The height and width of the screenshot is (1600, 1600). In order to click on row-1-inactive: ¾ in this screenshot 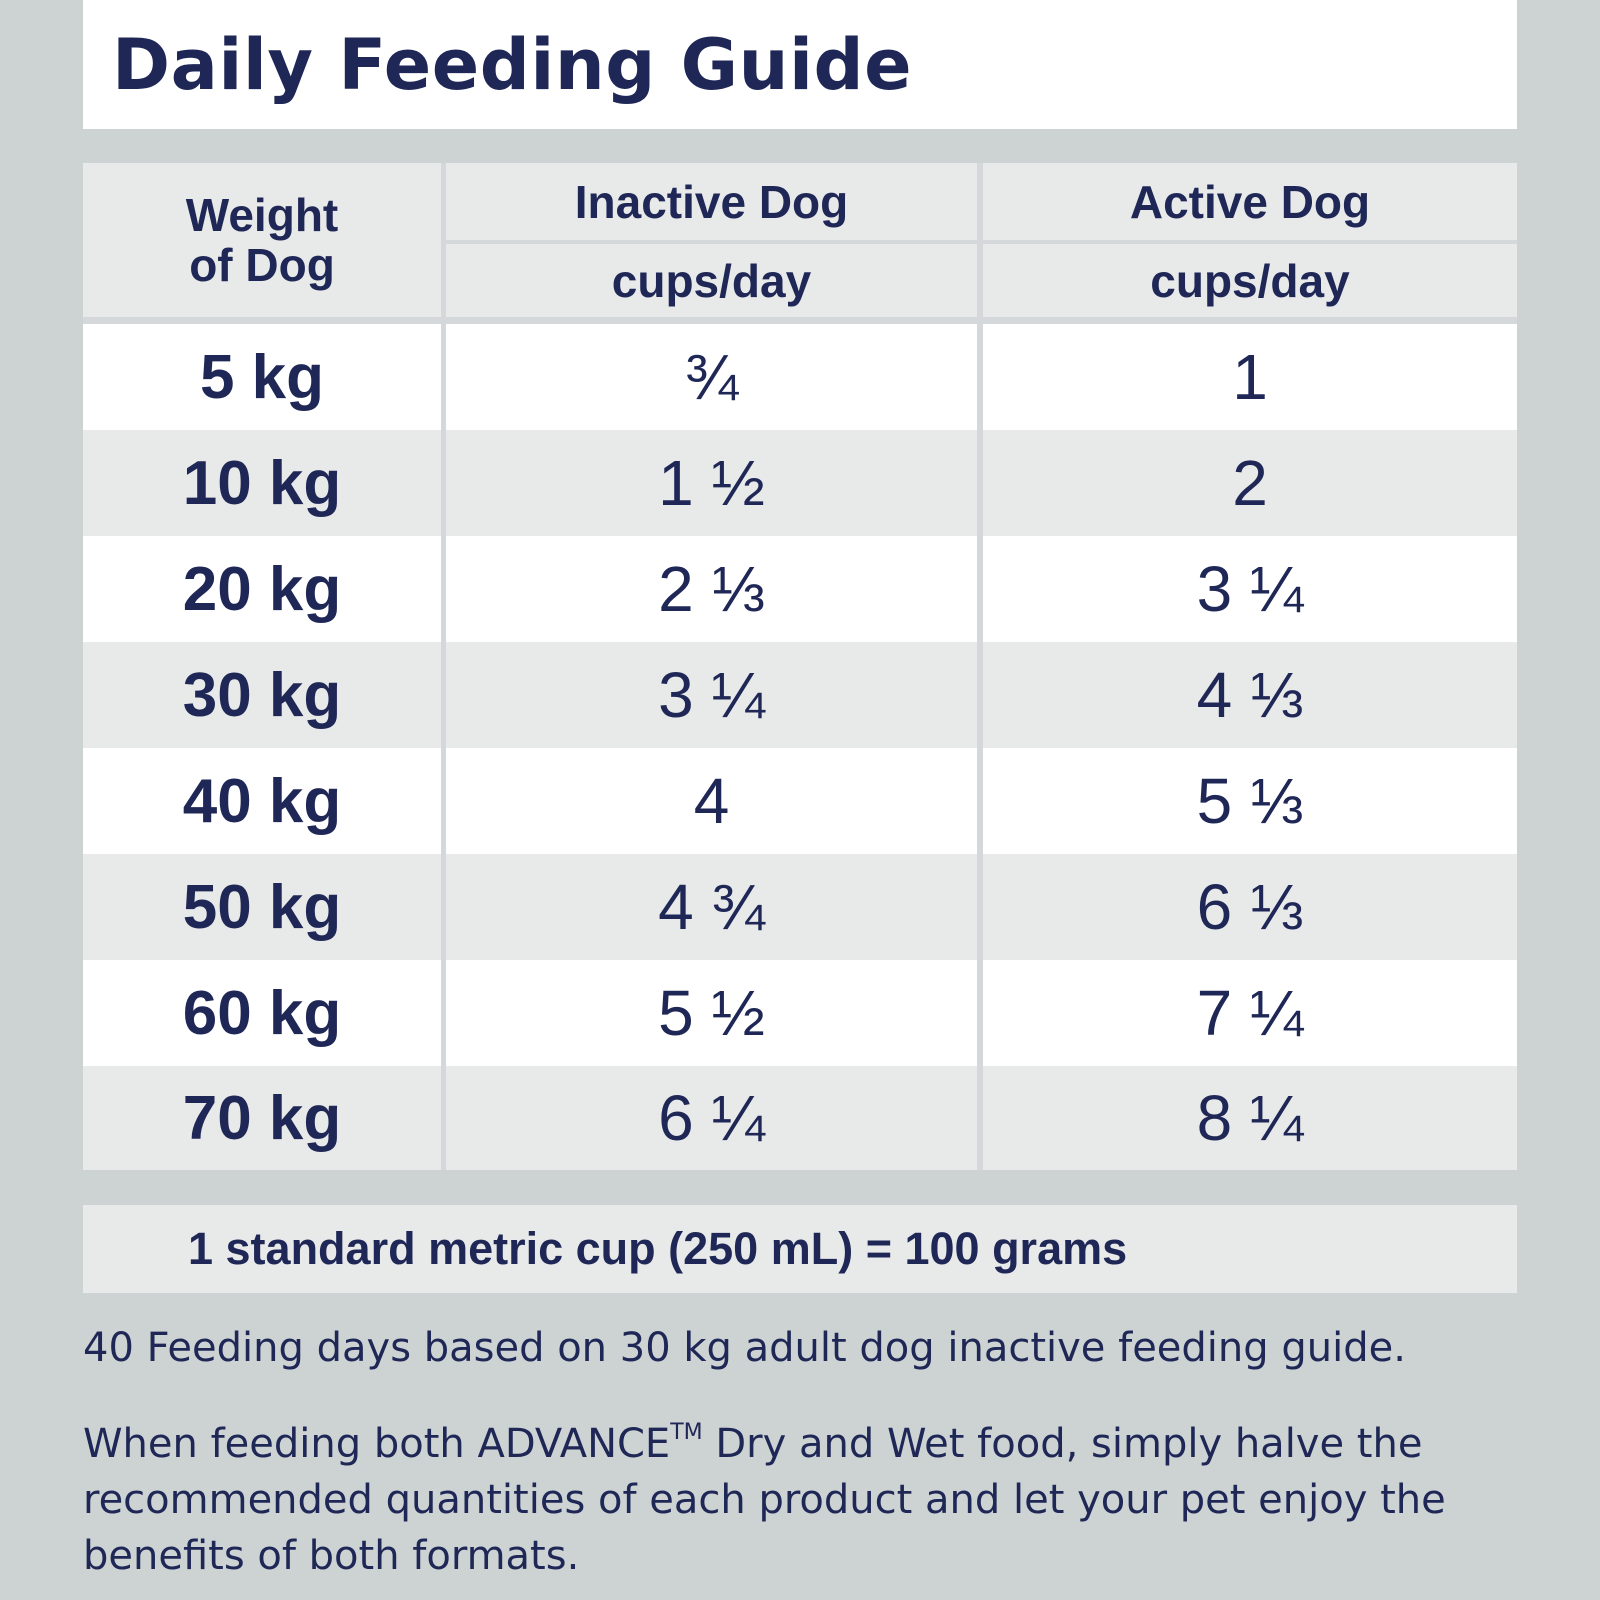, I will do `click(711, 377)`.